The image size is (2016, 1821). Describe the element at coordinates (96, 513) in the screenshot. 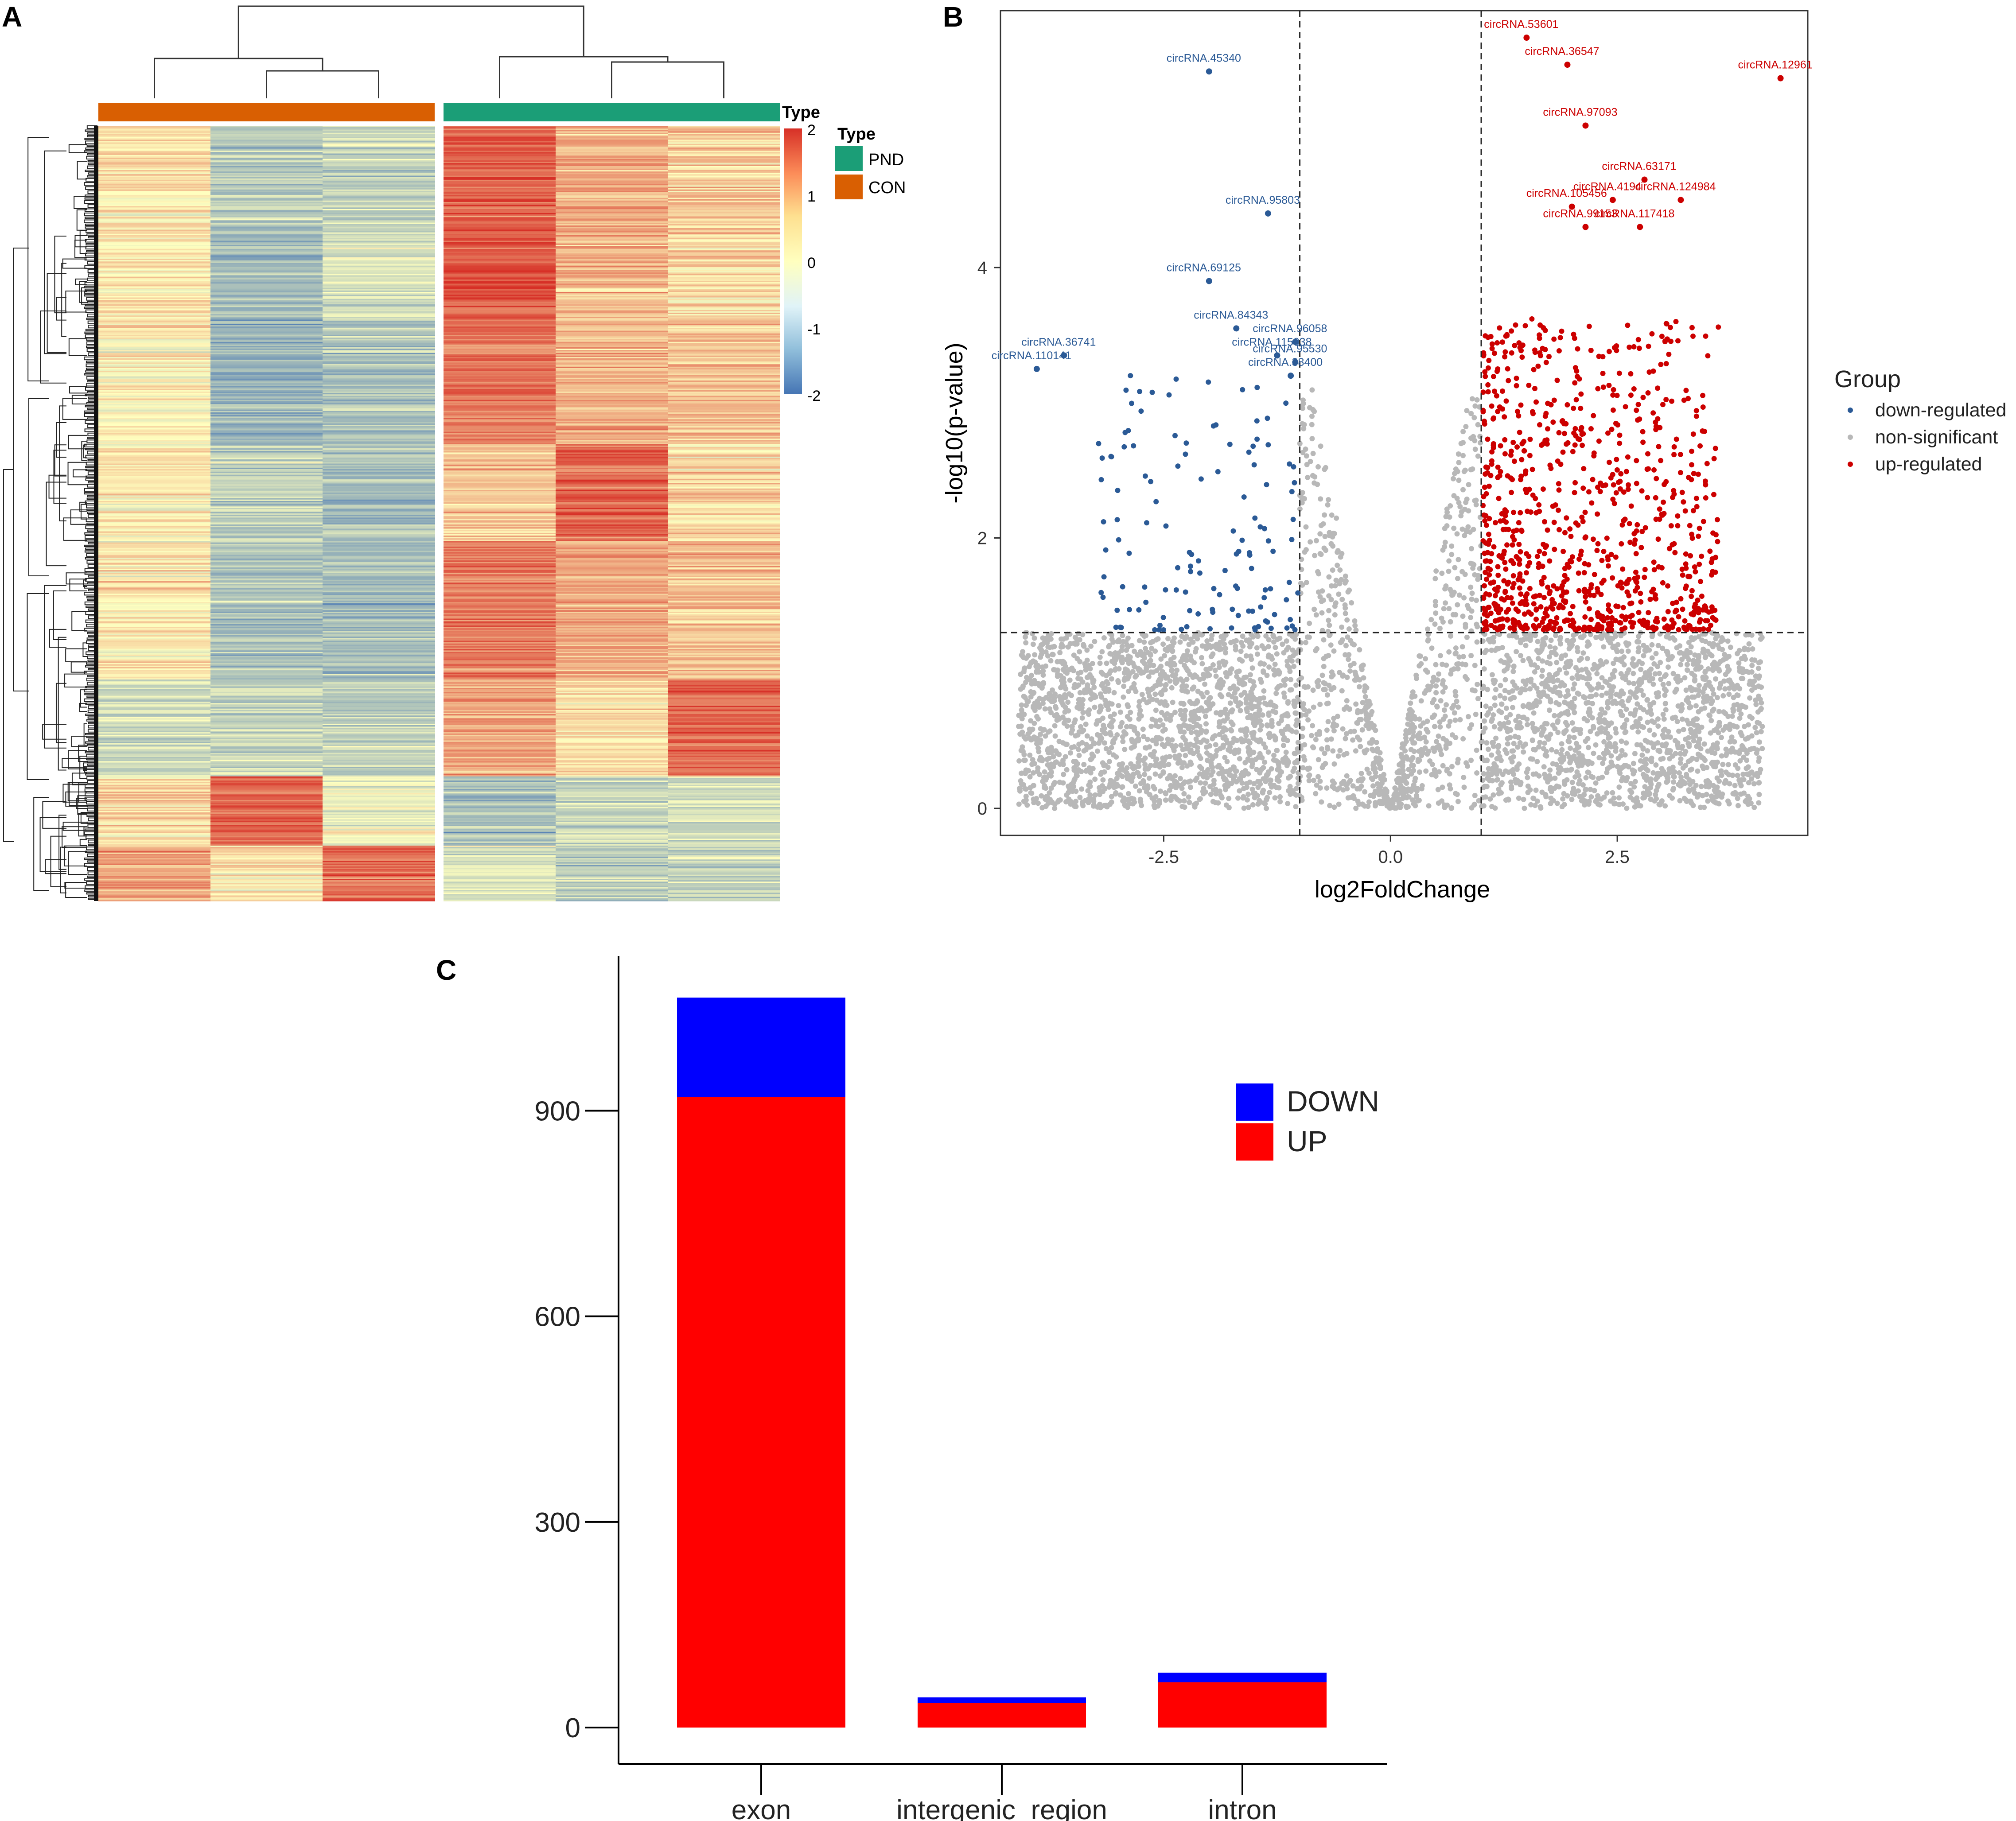

I see `row-dendrogram-leaves` at that location.